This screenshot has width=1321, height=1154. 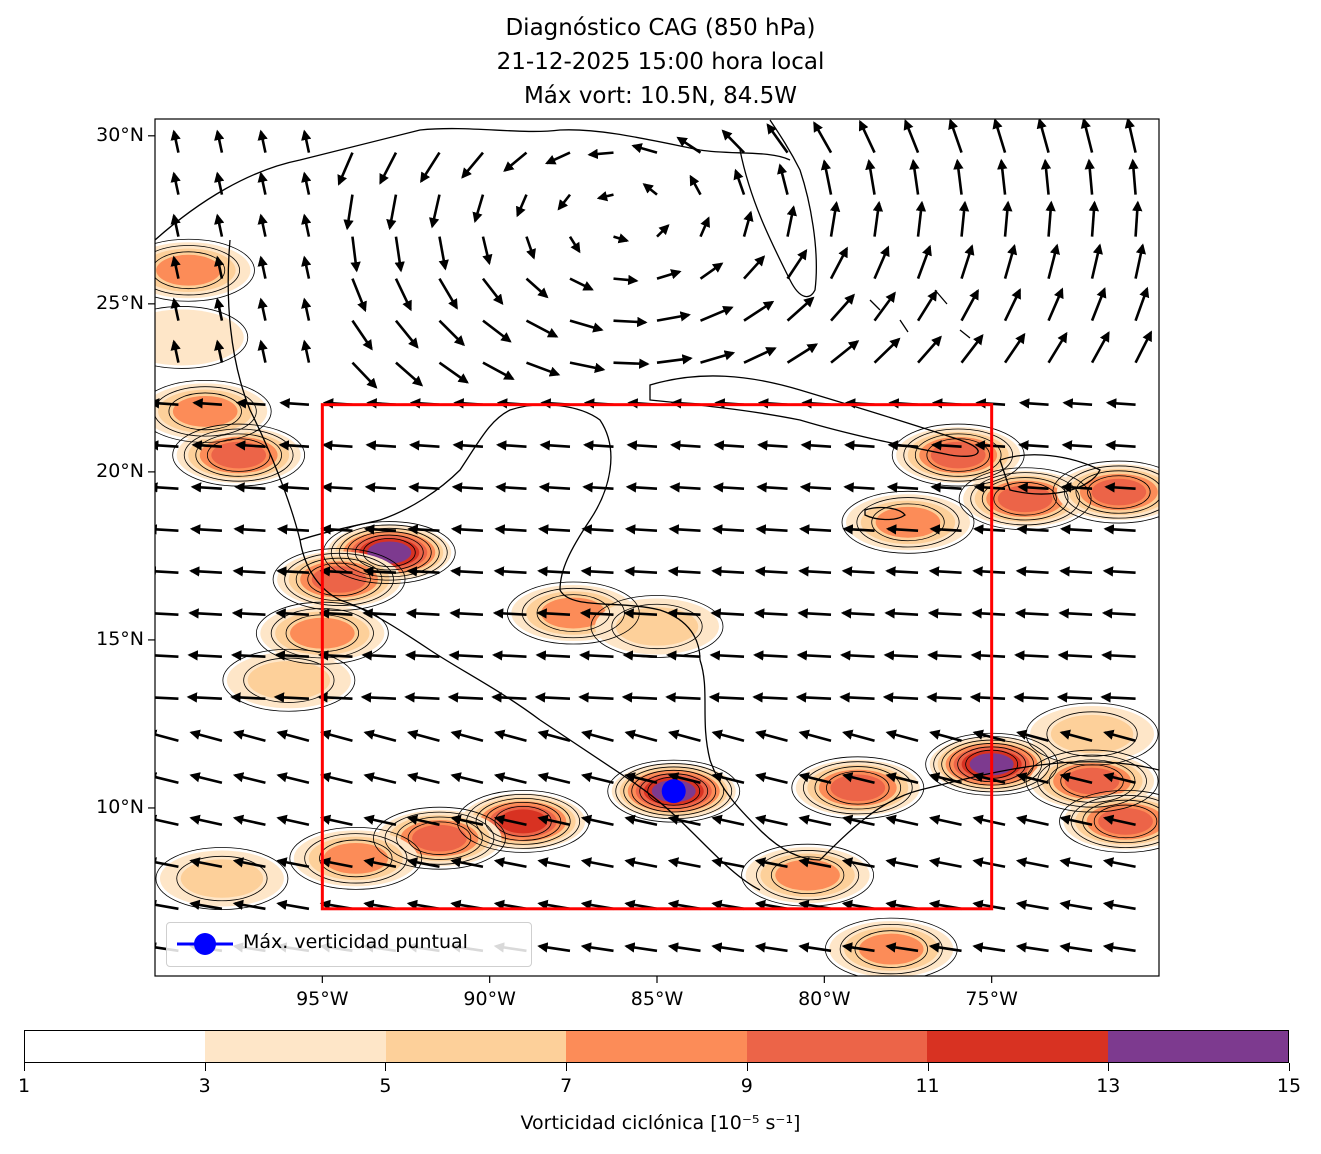 What do you see at coordinates (322, 999) in the screenshot?
I see `lon-tick-label: 95°W` at bounding box center [322, 999].